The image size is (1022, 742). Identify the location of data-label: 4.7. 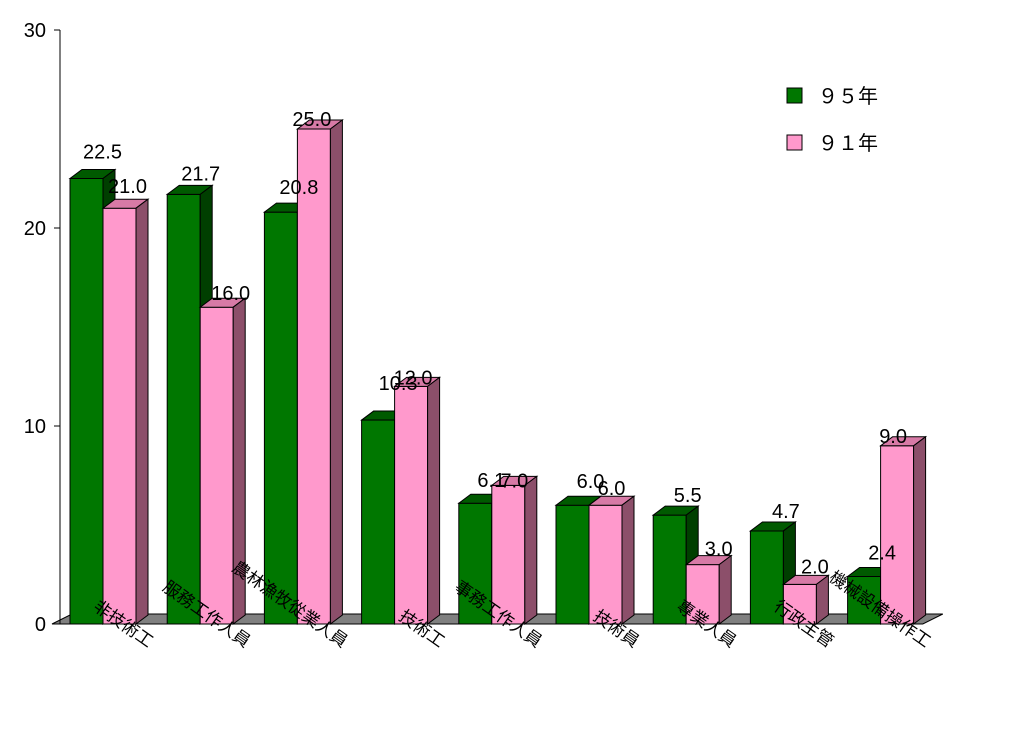
(786, 512).